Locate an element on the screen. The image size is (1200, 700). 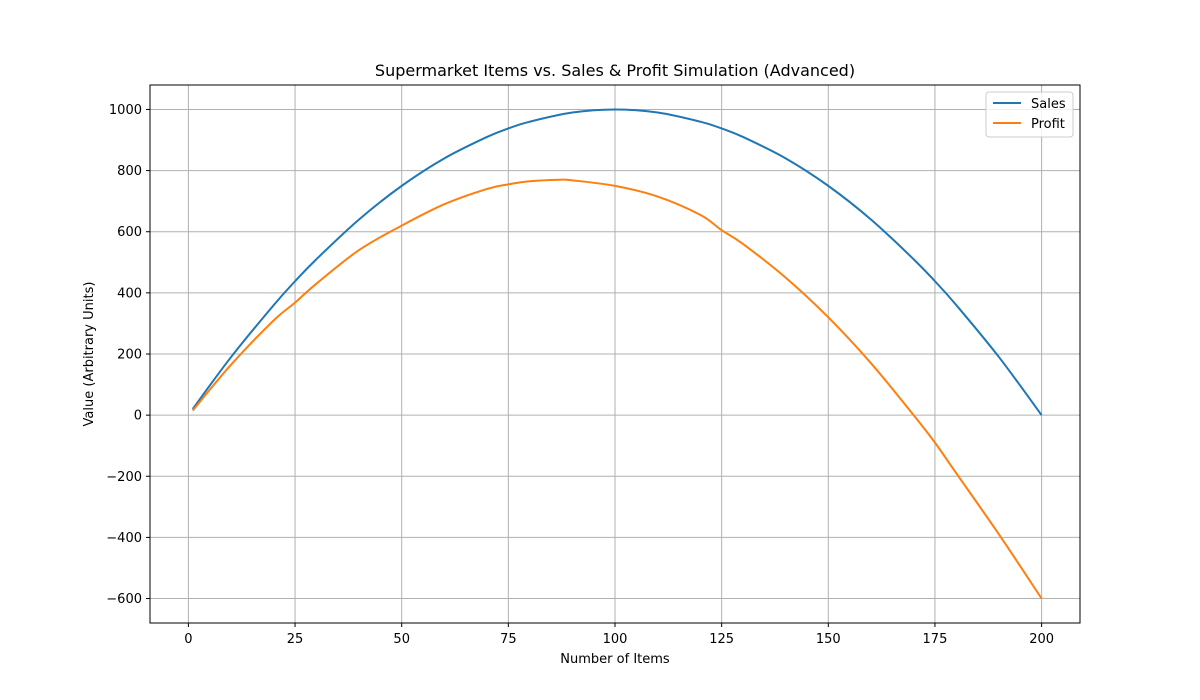
x-tick-label: 100 is located at coordinates (615, 639).